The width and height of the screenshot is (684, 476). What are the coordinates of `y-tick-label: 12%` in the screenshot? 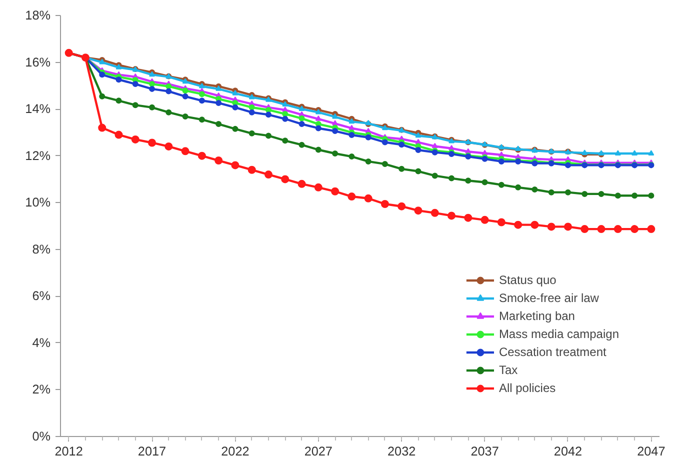 It's located at (38, 155).